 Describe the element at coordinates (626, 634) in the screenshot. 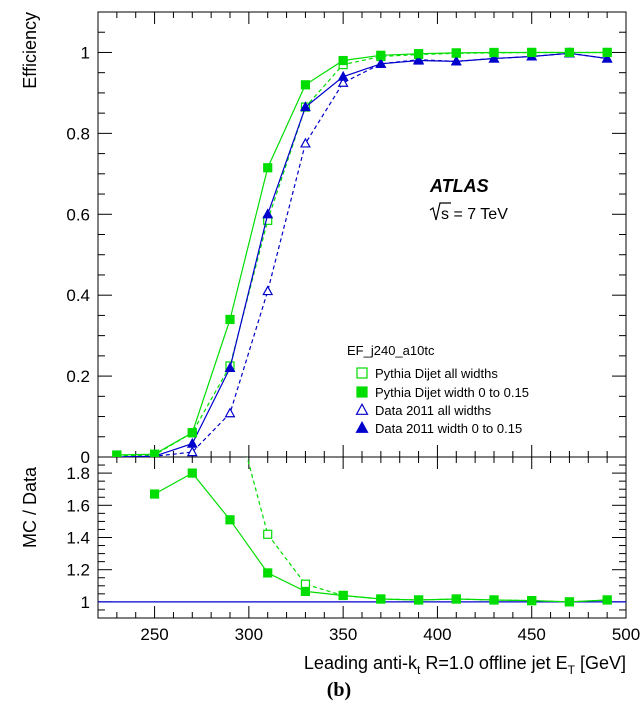

I see `x-tick-label: 500` at that location.